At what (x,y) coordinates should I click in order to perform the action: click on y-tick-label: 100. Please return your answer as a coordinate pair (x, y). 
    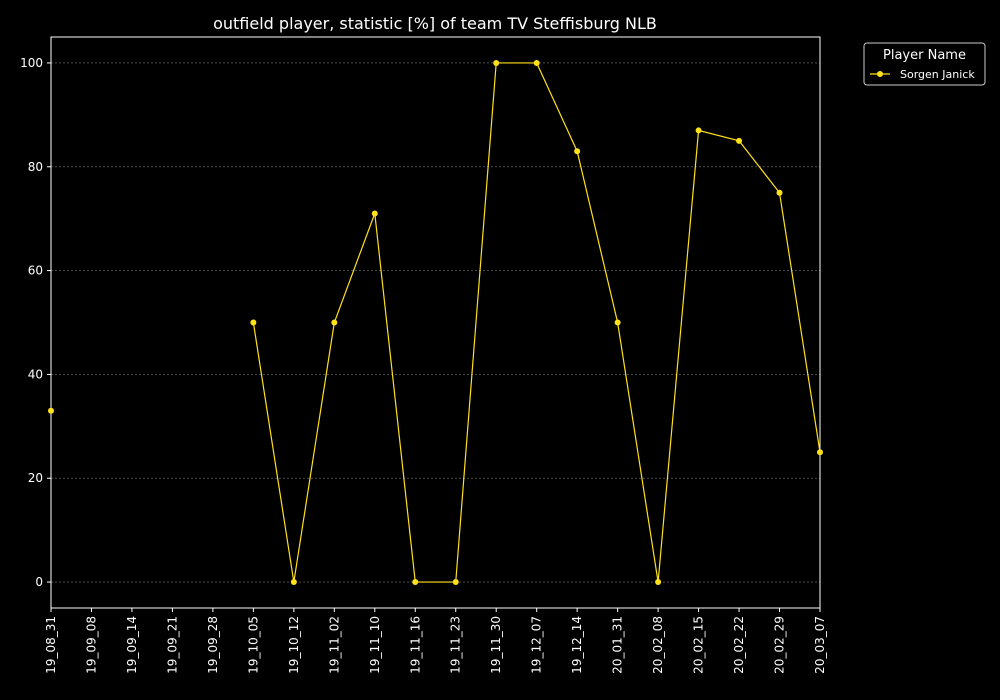
    Looking at the image, I should click on (31, 63).